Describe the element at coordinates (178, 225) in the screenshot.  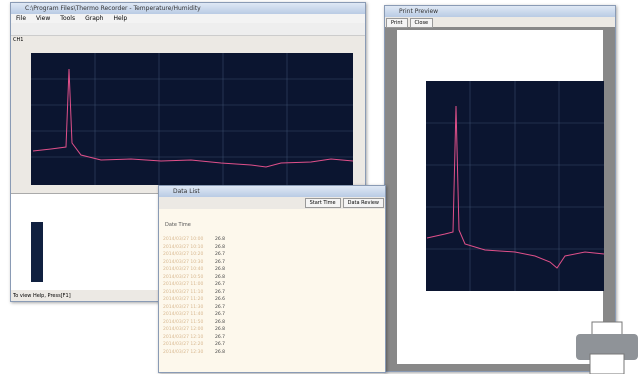
I see `column-header: Date Time` at that location.